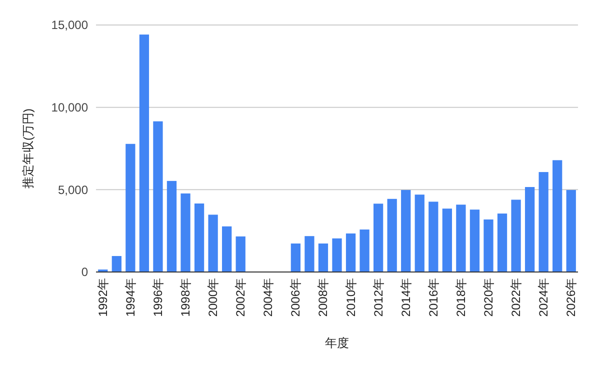  I want to click on x-tick-label: 2008年, so click(323, 297).